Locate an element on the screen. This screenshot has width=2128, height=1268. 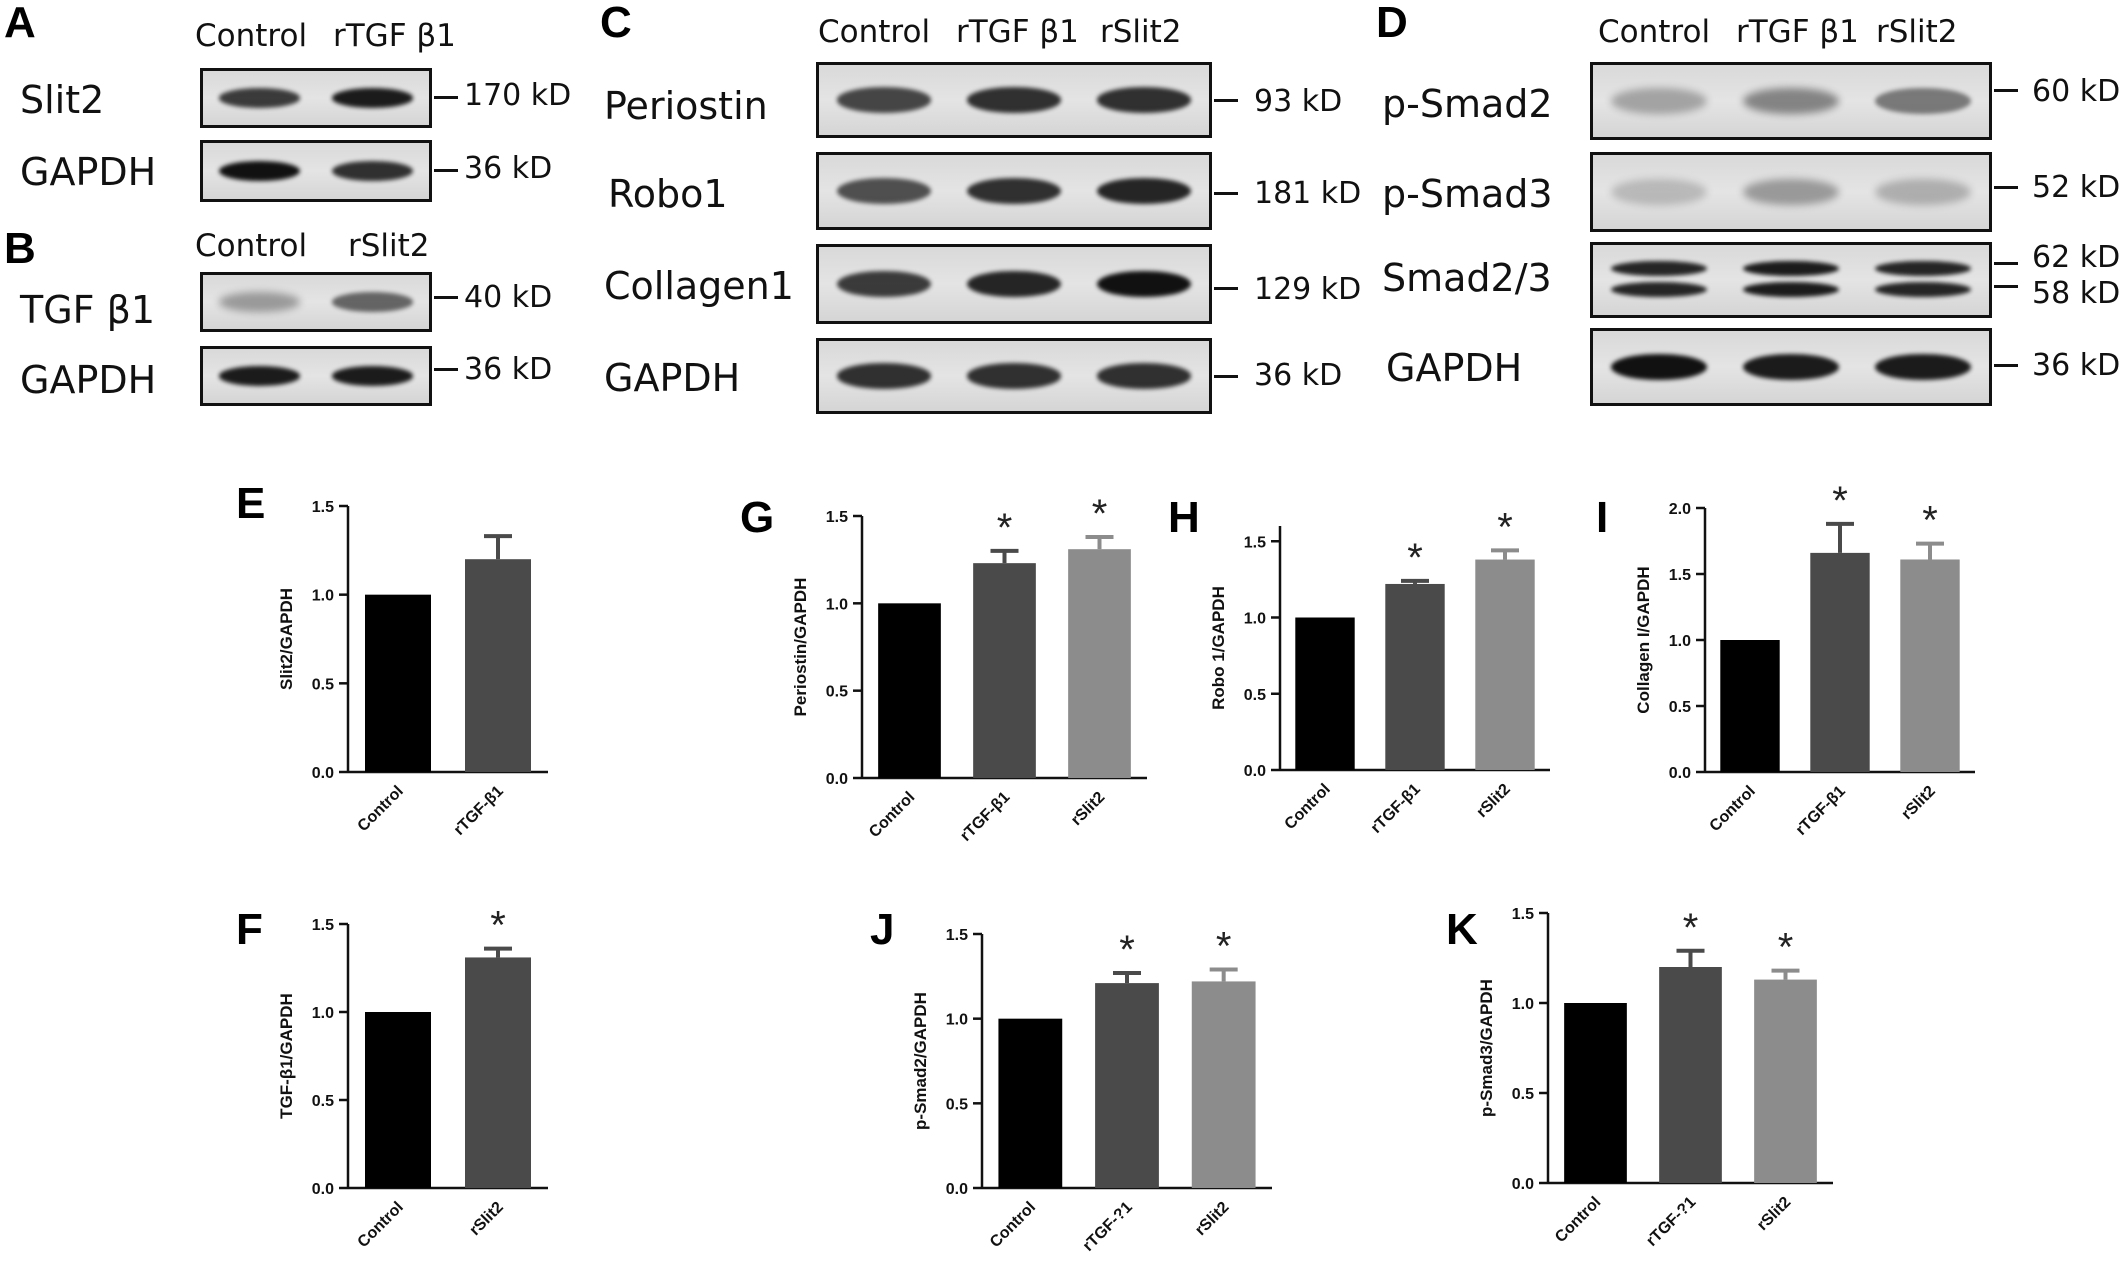
significance-star-i-1: * is located at coordinates (1840, 501).